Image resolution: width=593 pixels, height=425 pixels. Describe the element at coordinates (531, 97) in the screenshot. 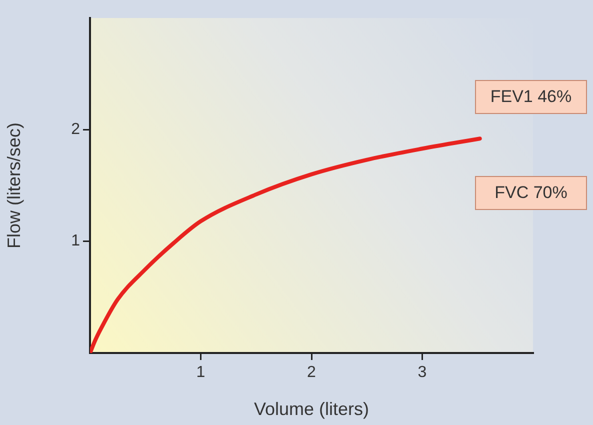

I see `annotation: FEV1 46%` at that location.